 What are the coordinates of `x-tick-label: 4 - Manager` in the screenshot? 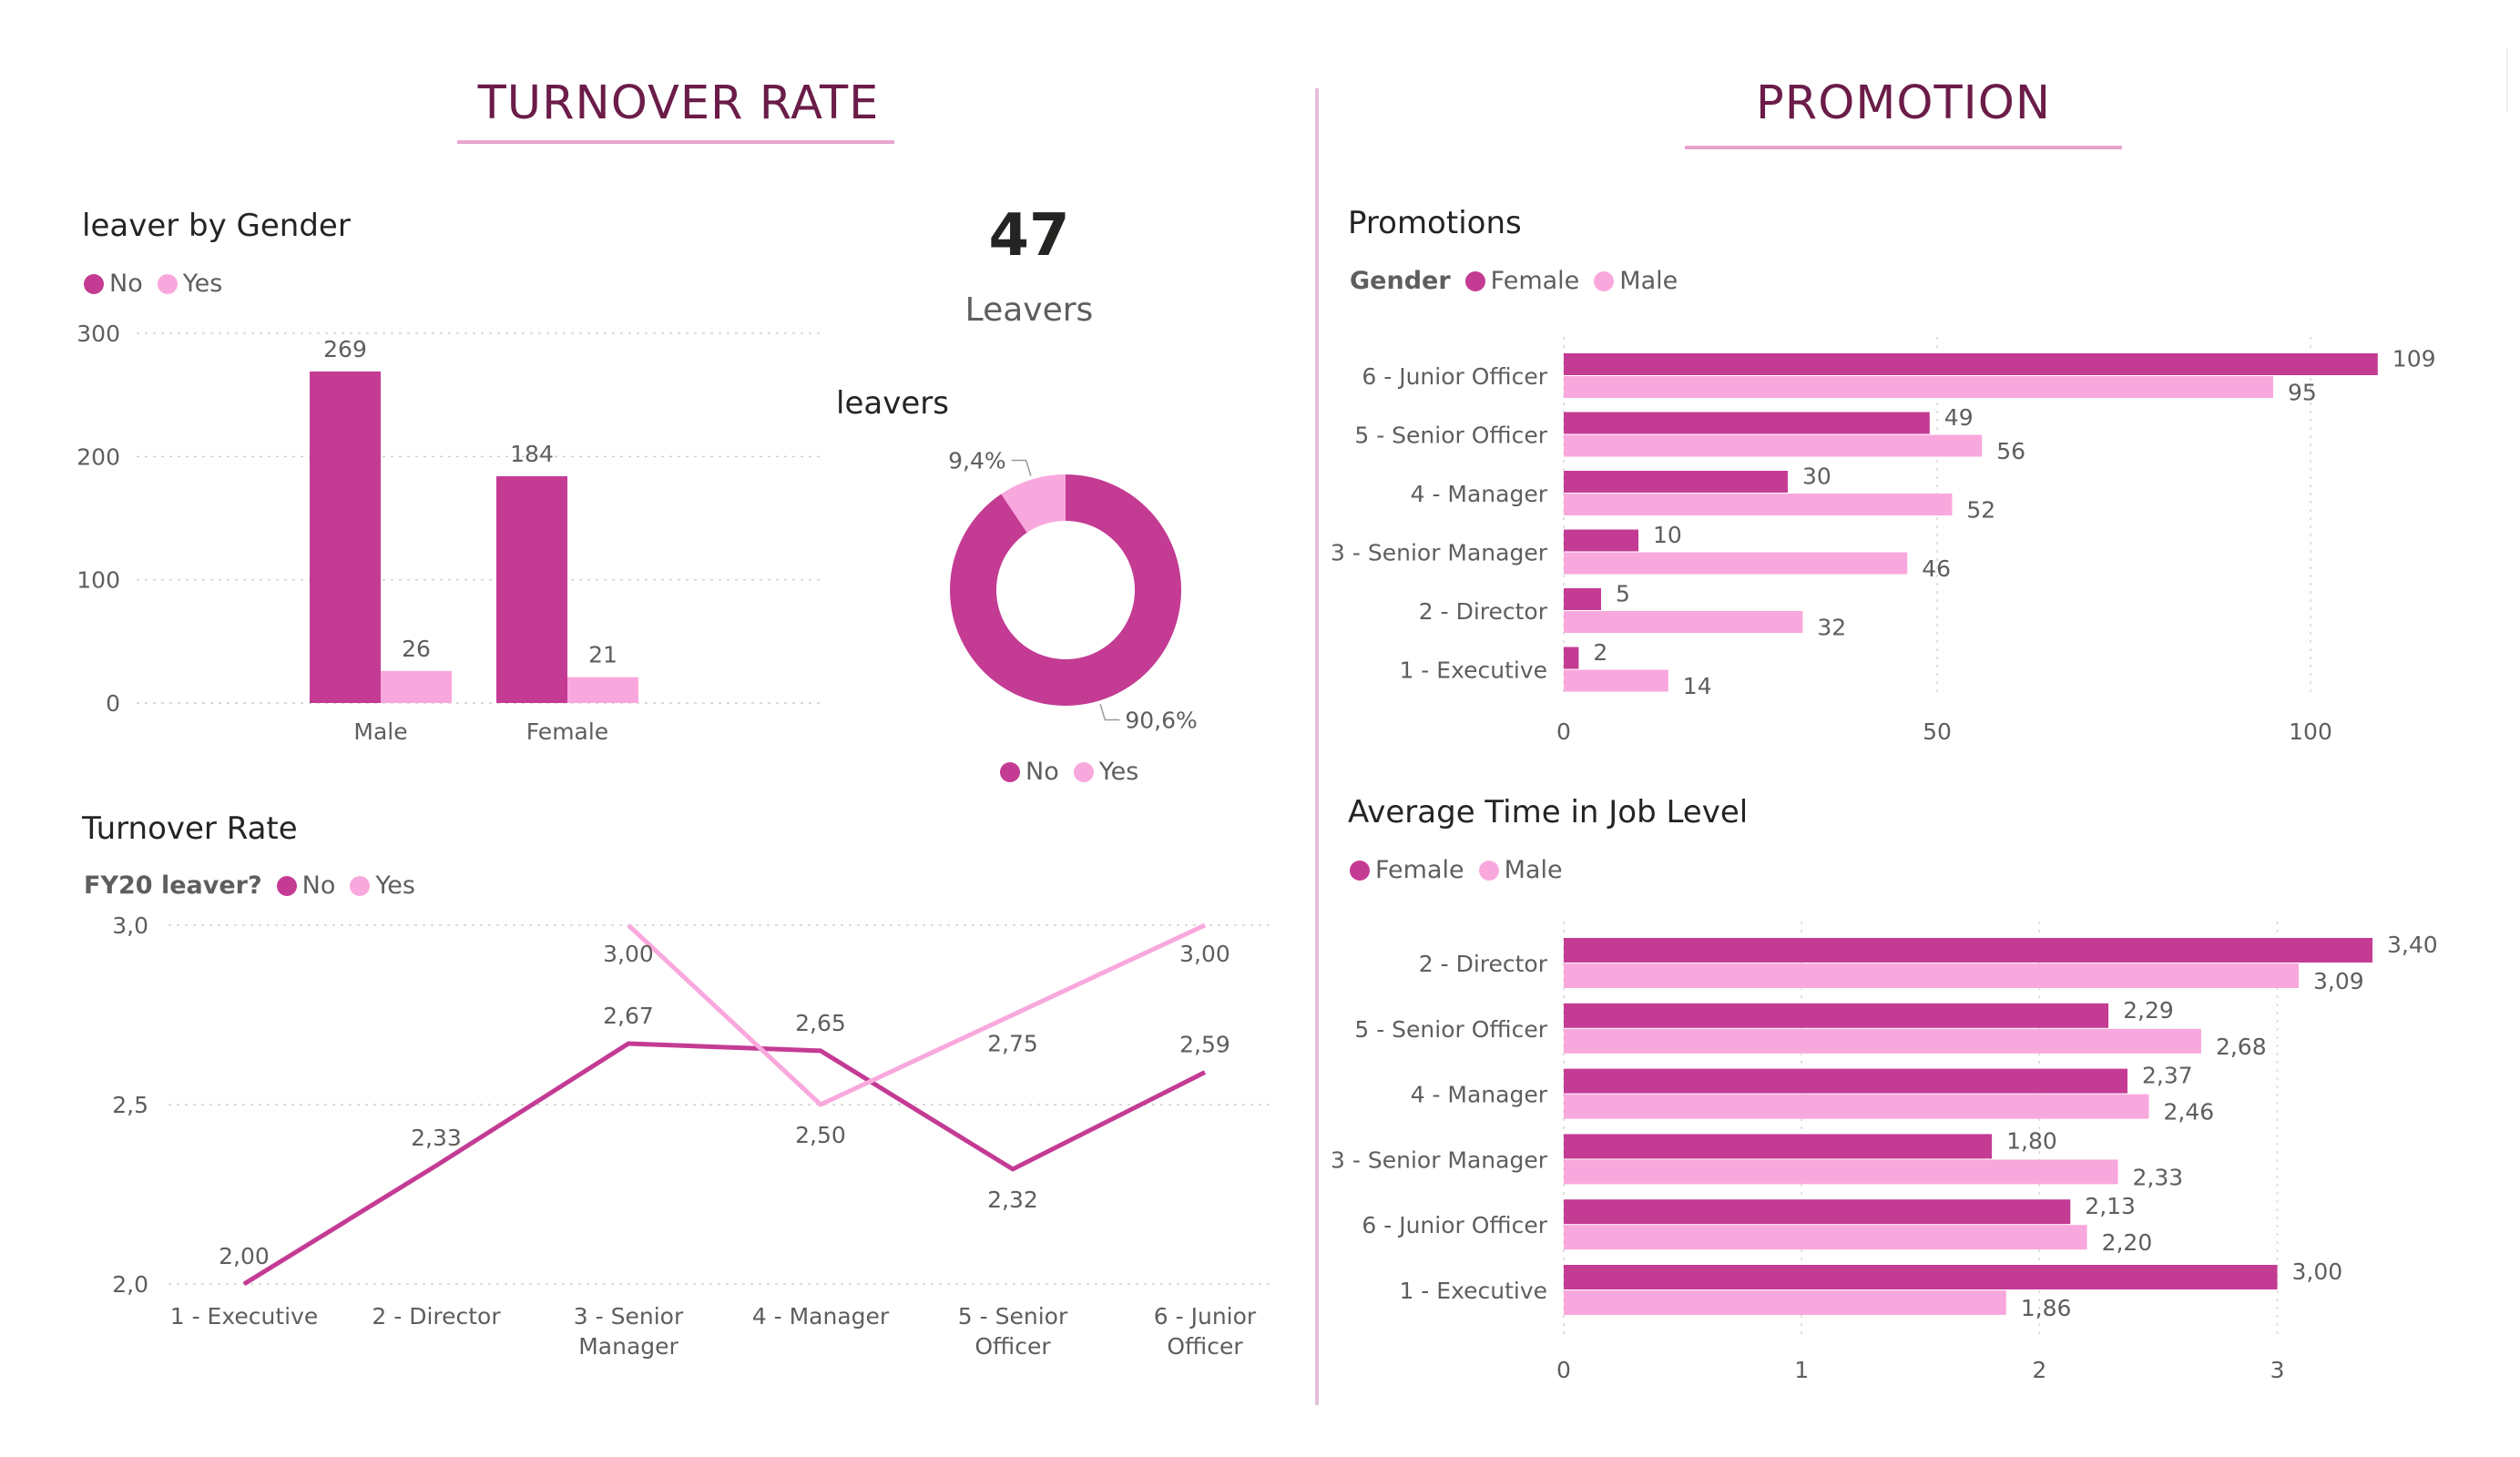 It's located at (821, 1316).